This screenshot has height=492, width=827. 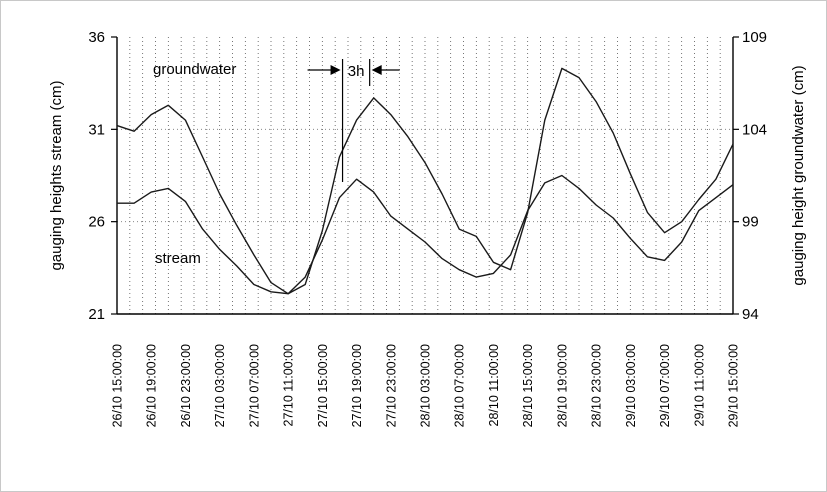 What do you see at coordinates (56, 175) in the screenshot?
I see `y-axis-label-left: gauging heights stream (cm)` at bounding box center [56, 175].